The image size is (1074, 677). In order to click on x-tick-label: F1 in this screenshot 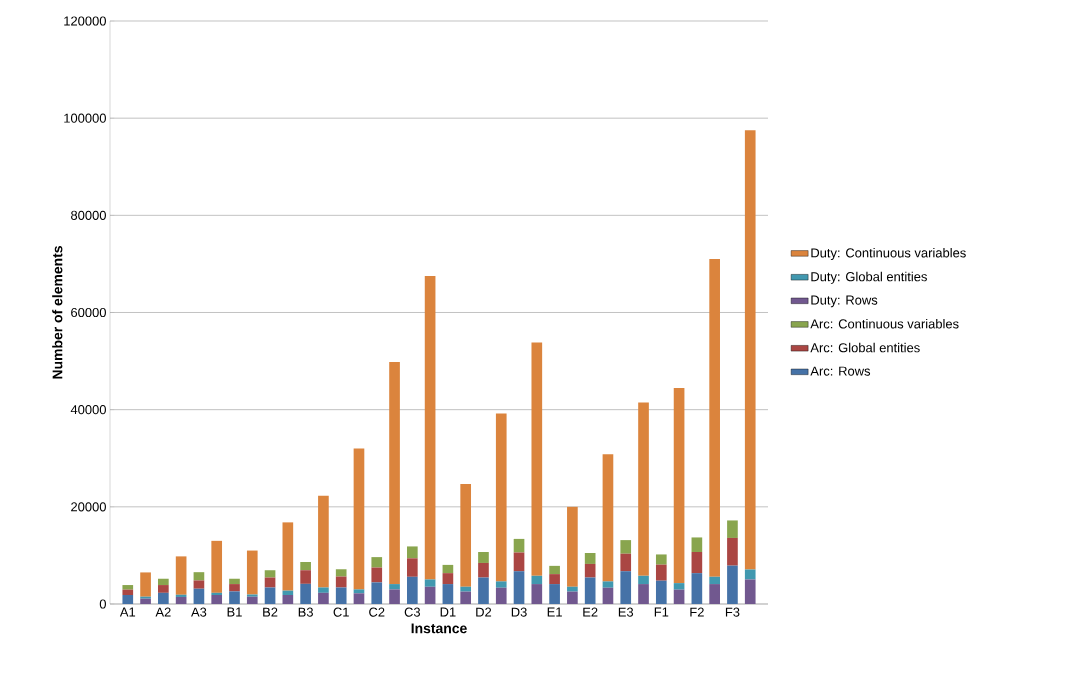, I will do `click(661, 612)`.